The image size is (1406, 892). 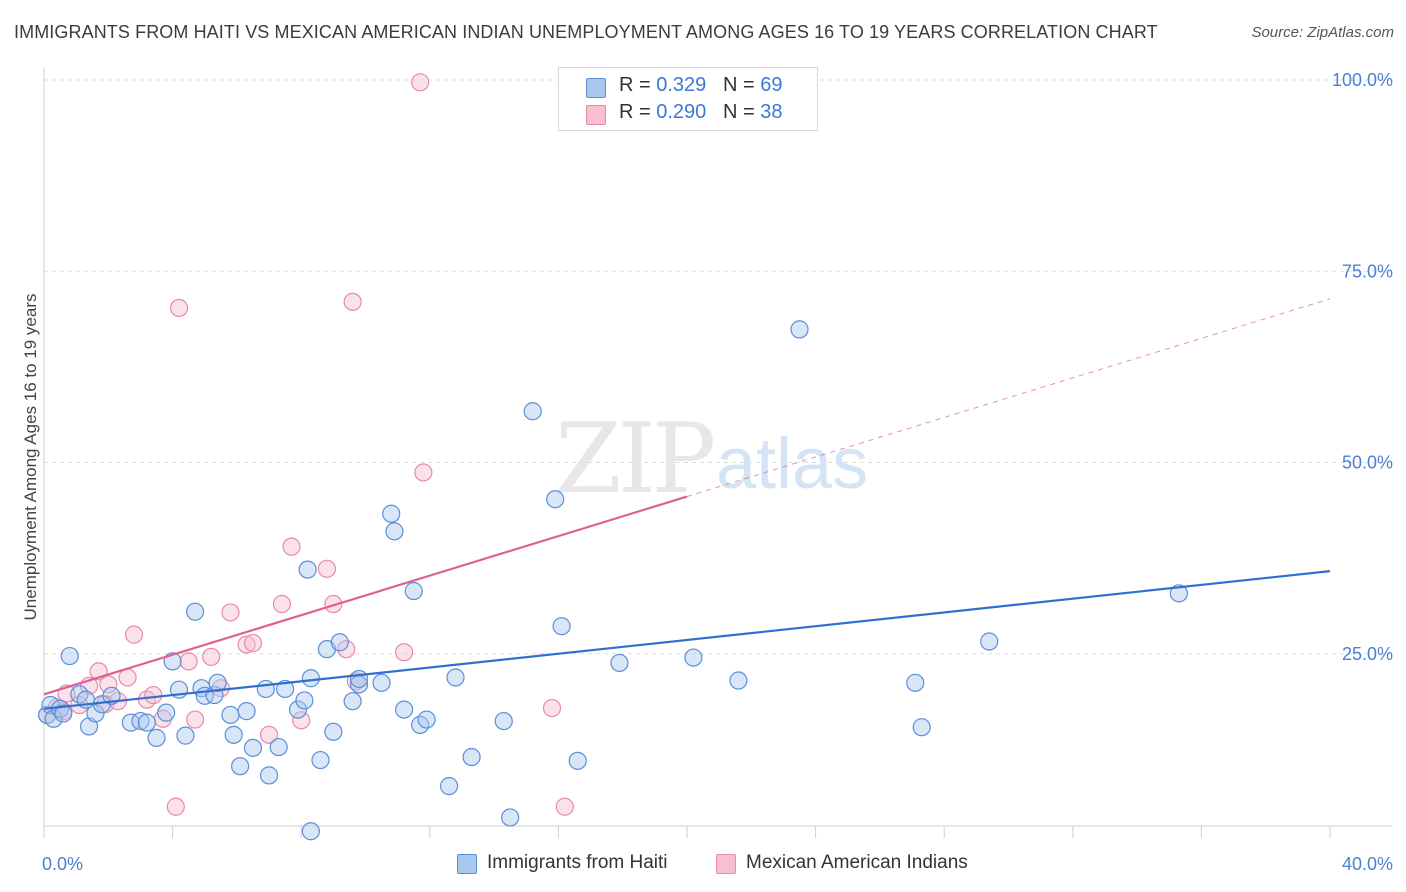 What do you see at coordinates (792, 464) in the screenshot?
I see `watermark-atlas: atlas` at bounding box center [792, 464].